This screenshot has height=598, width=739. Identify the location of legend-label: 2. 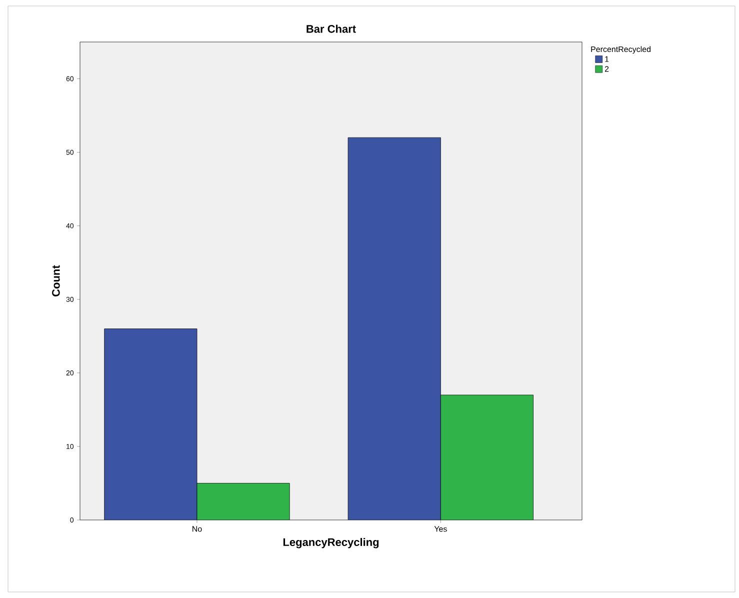
(606, 69).